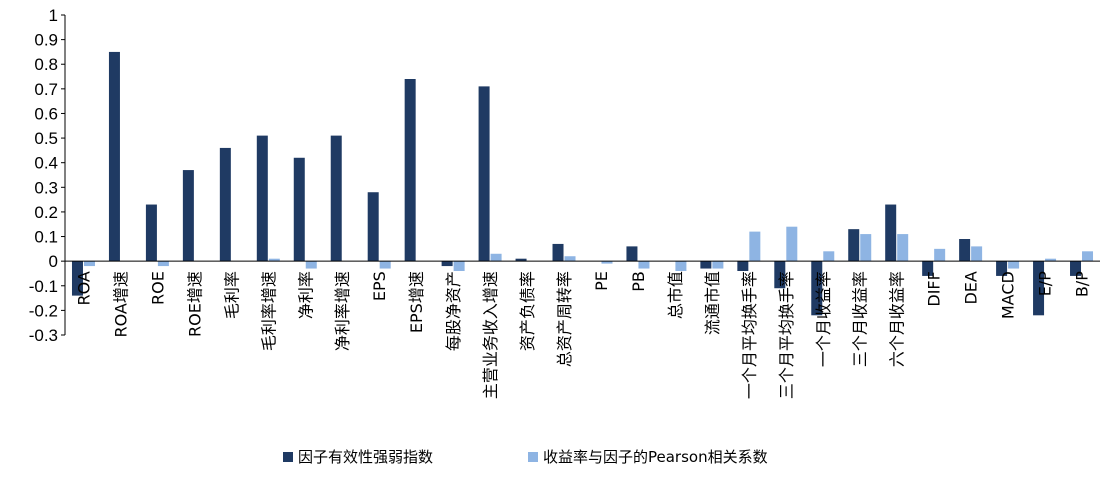 This screenshot has width=1110, height=480. Describe the element at coordinates (305, 295) in the screenshot. I see `x-category-label: 净利率` at that location.